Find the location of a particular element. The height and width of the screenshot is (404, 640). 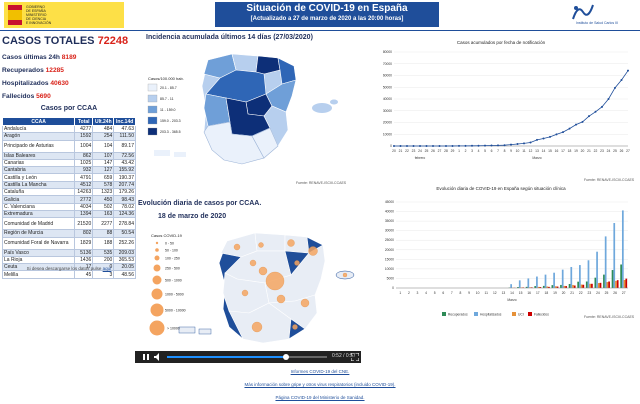

svg-text: Casos COVID-19 is located at coordinates (167, 235).